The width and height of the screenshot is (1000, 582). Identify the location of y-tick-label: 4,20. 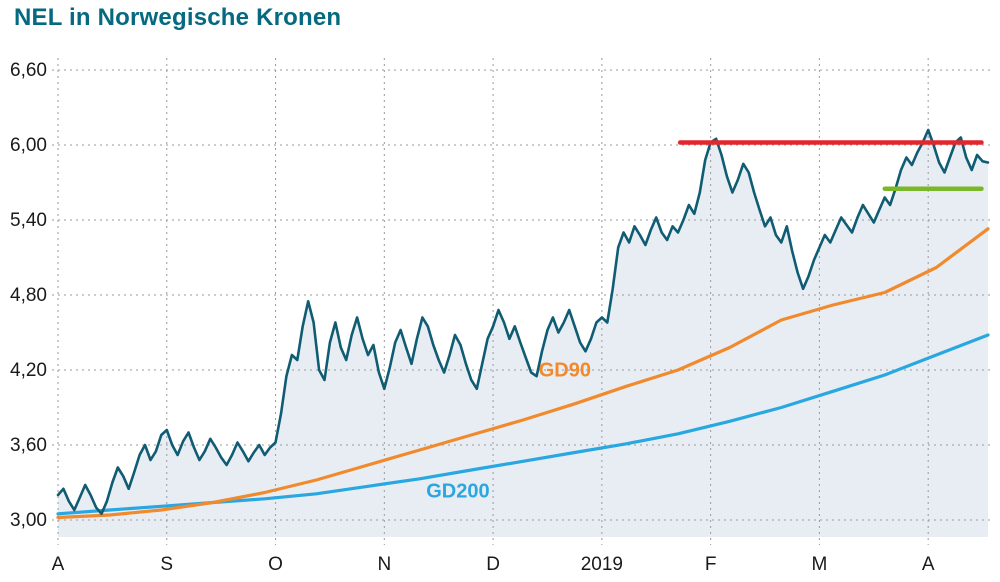
(28, 370).